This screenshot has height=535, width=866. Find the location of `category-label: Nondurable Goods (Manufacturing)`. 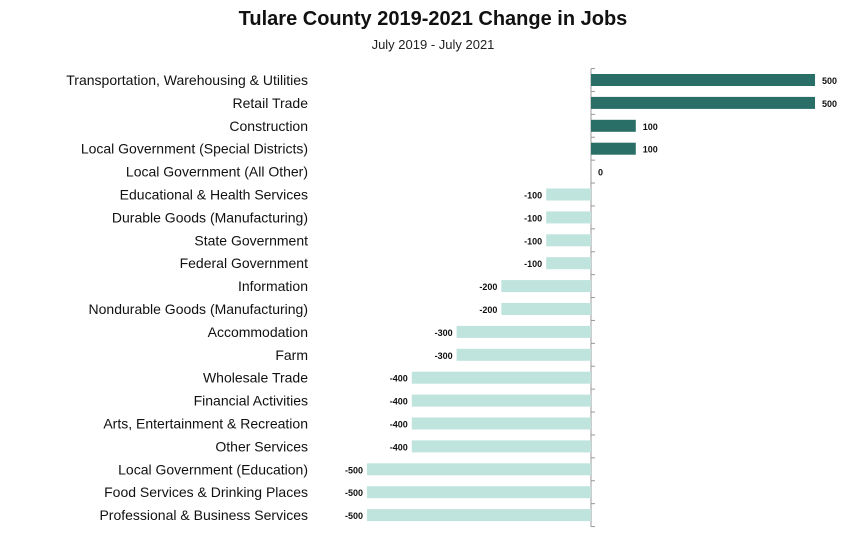

category-label: Nondurable Goods (Manufacturing) is located at coordinates (198, 309).